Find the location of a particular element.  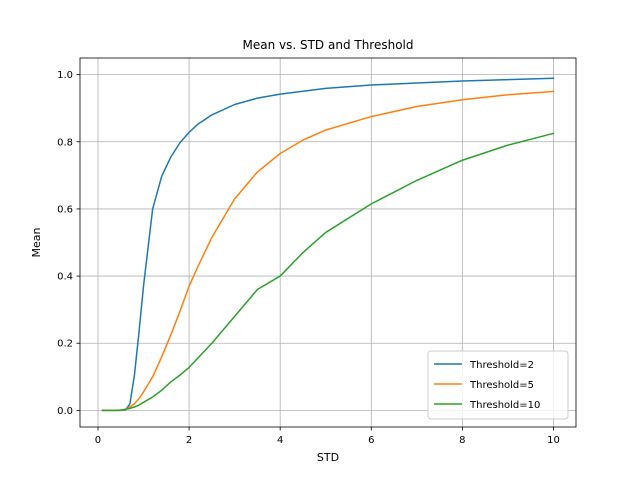

x-tick-label-4: 8 is located at coordinates (462, 440).